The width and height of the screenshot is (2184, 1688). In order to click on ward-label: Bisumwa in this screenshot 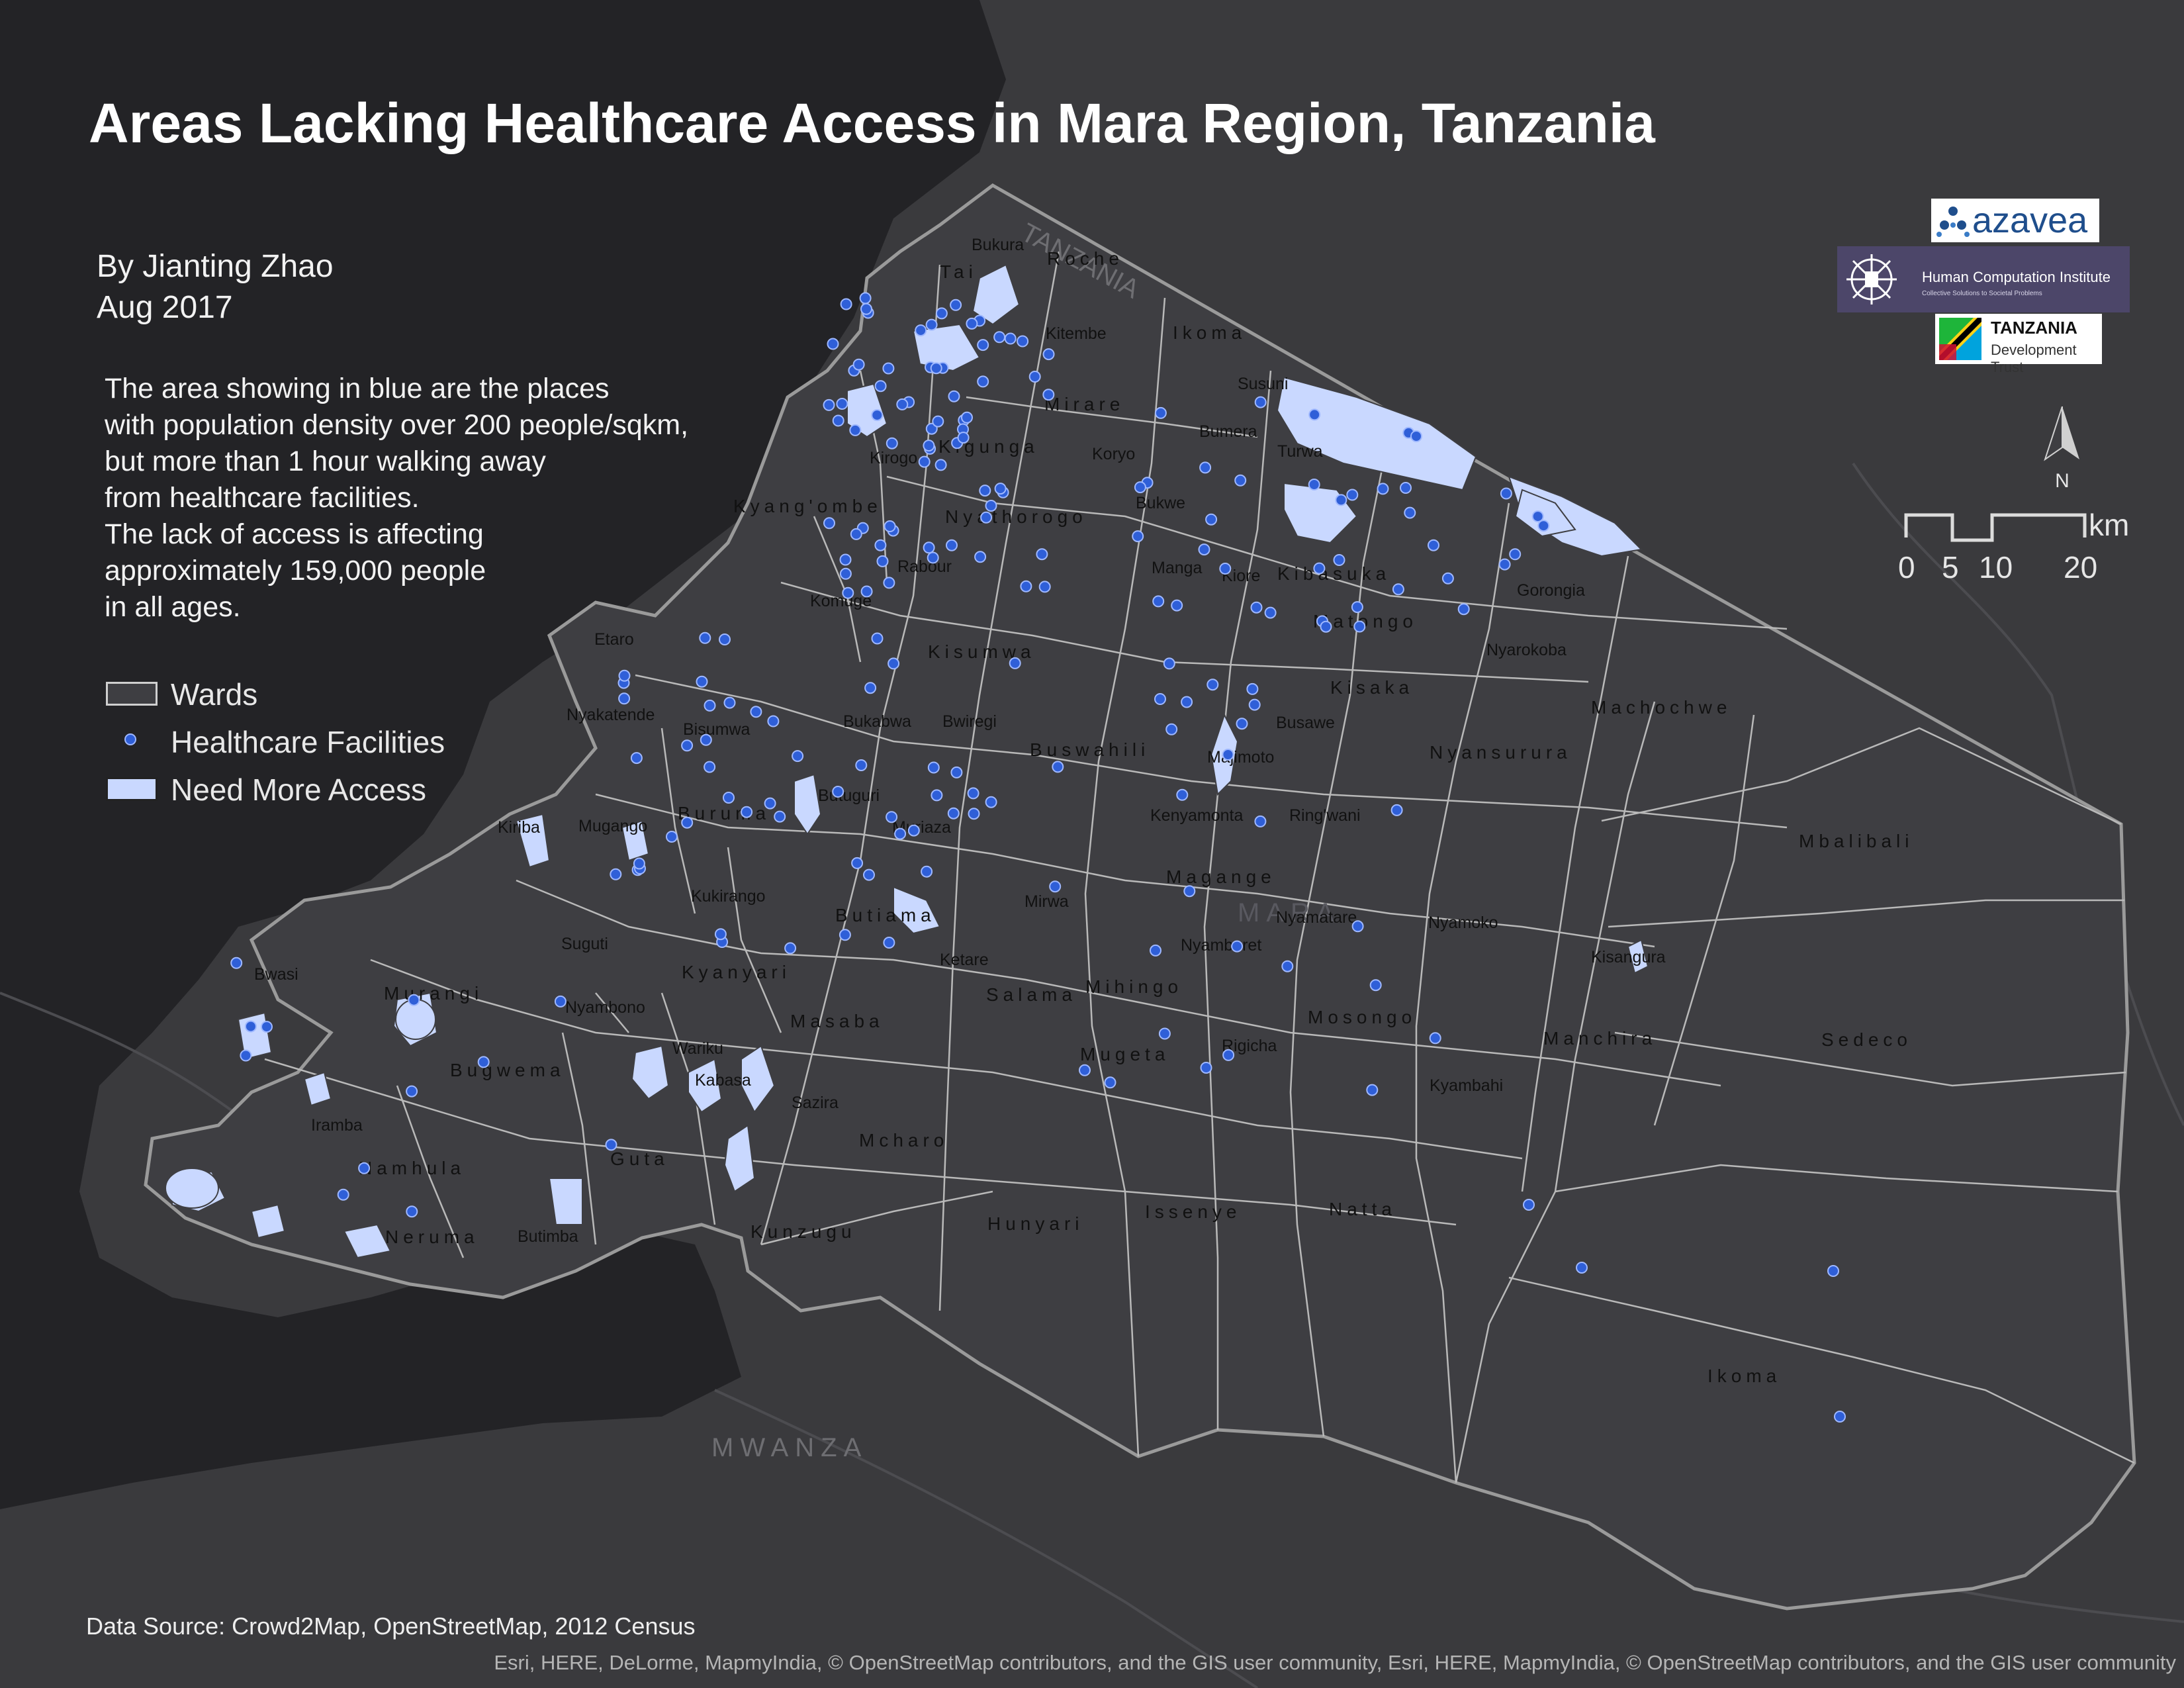, I will do `click(717, 729)`.